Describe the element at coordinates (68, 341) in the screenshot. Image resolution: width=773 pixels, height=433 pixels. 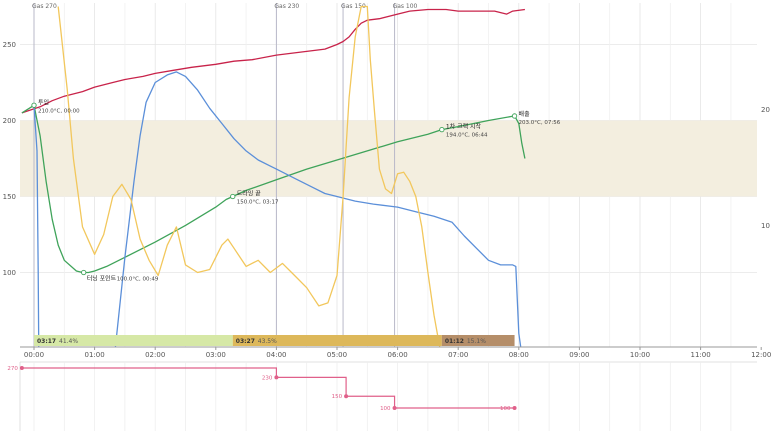
I see `phase-percent: 41.4%` at that location.